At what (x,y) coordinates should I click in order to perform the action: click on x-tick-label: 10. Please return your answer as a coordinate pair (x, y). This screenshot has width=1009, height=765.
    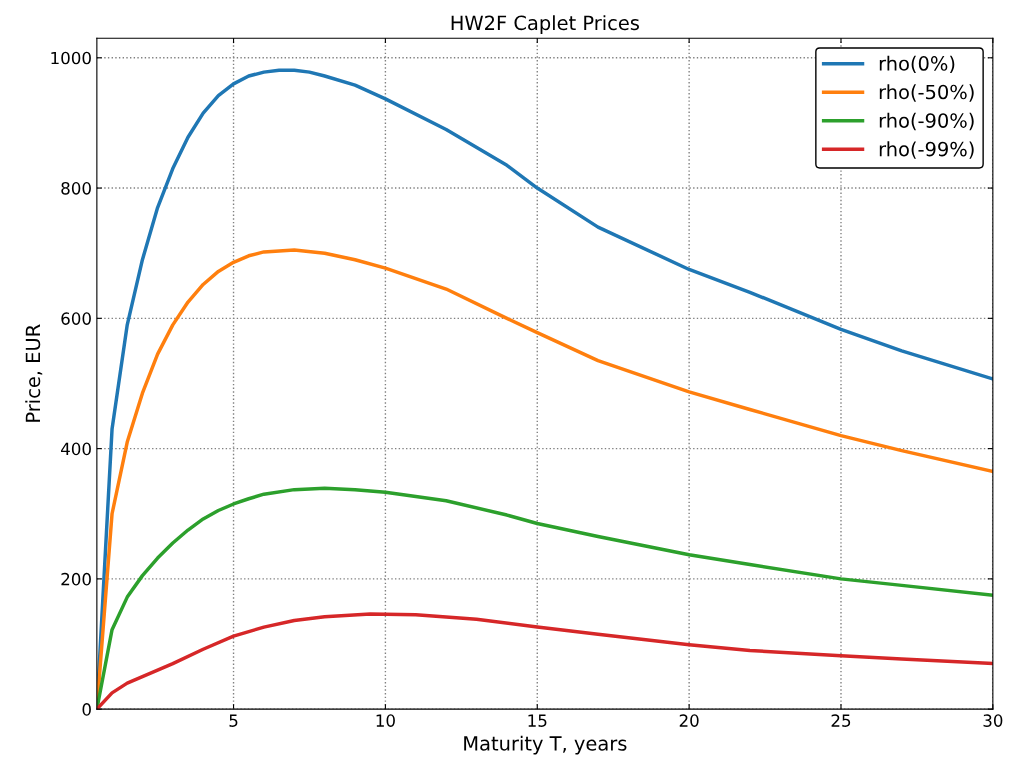
    Looking at the image, I should click on (385, 720).